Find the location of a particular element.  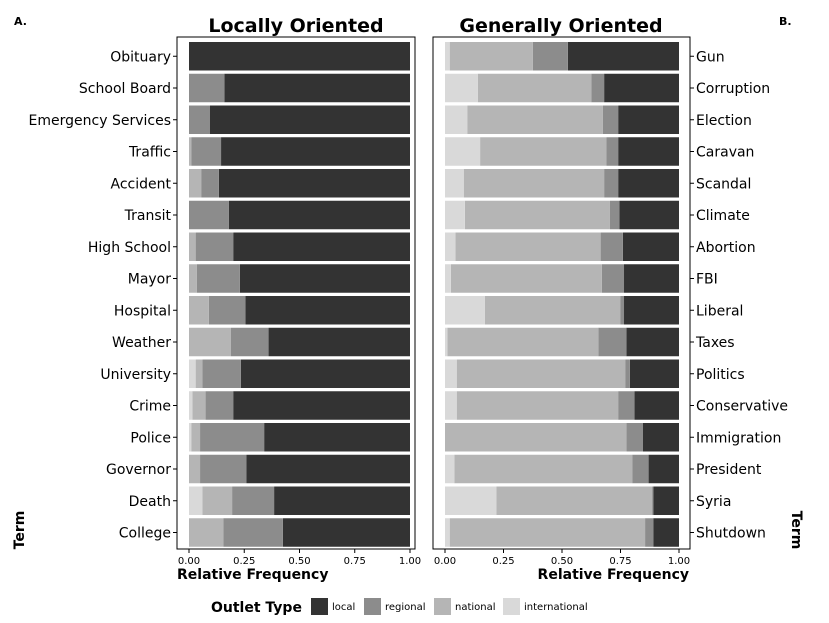

category-label-immigration: Immigration is located at coordinates (738, 438).